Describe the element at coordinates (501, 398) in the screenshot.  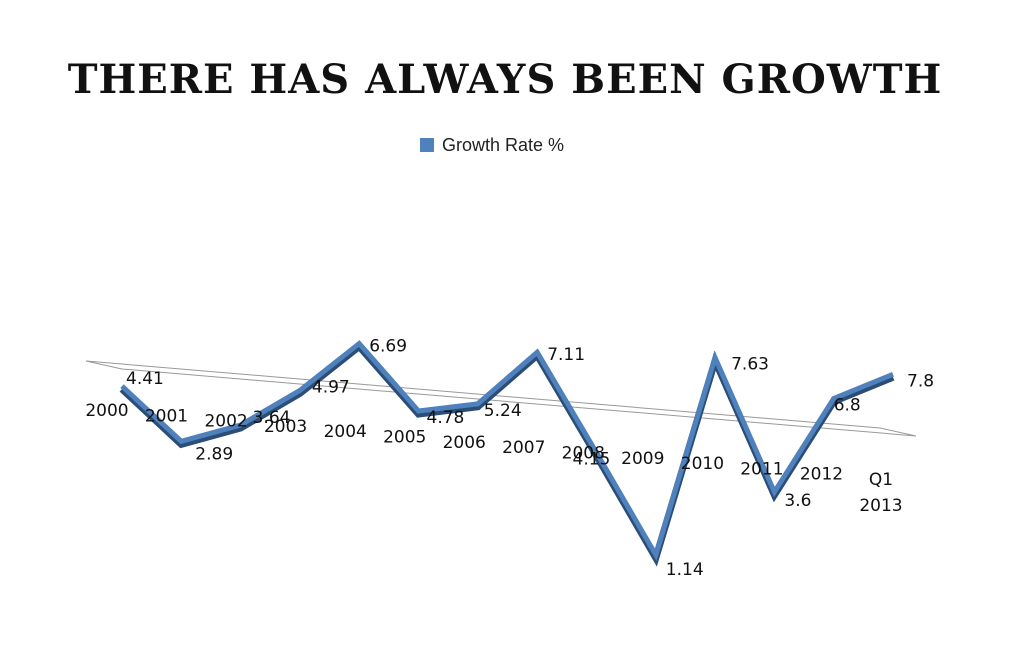
I see `chart-floor` at that location.